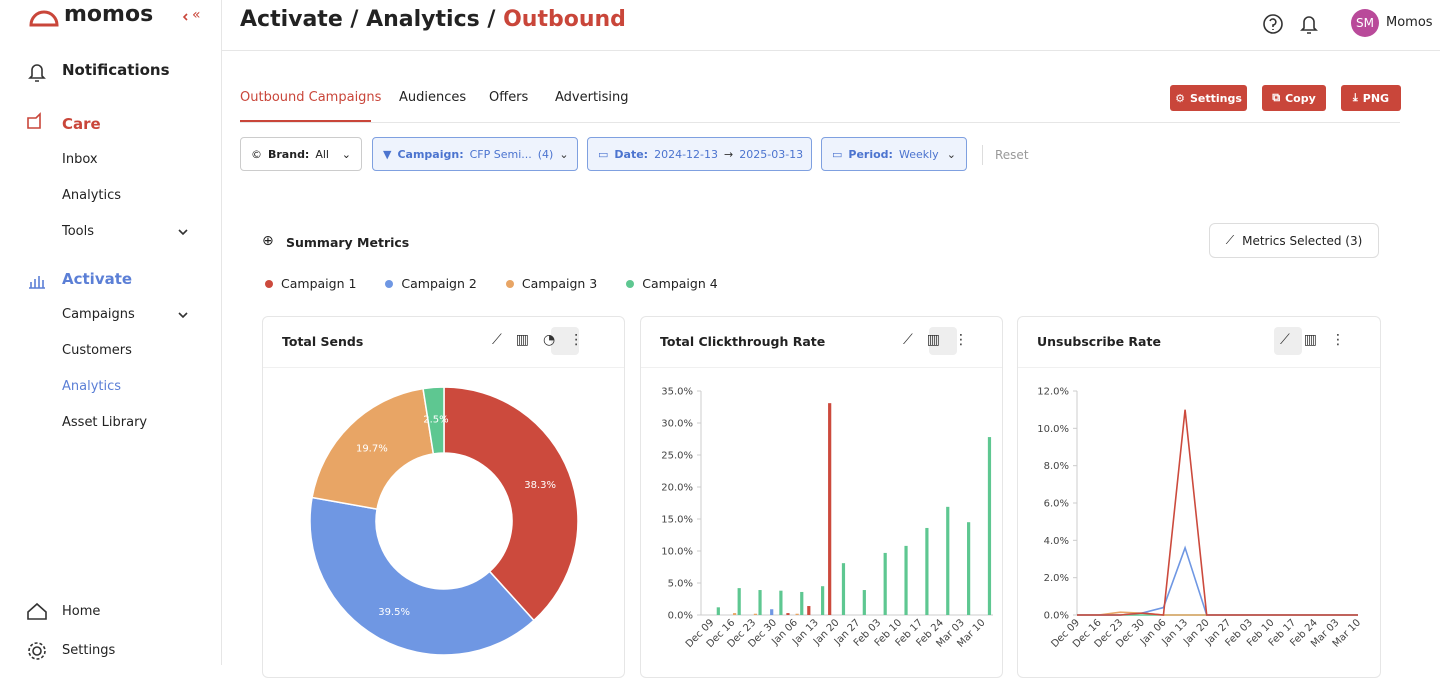  I want to click on user-name: Momos, so click(1409, 22).